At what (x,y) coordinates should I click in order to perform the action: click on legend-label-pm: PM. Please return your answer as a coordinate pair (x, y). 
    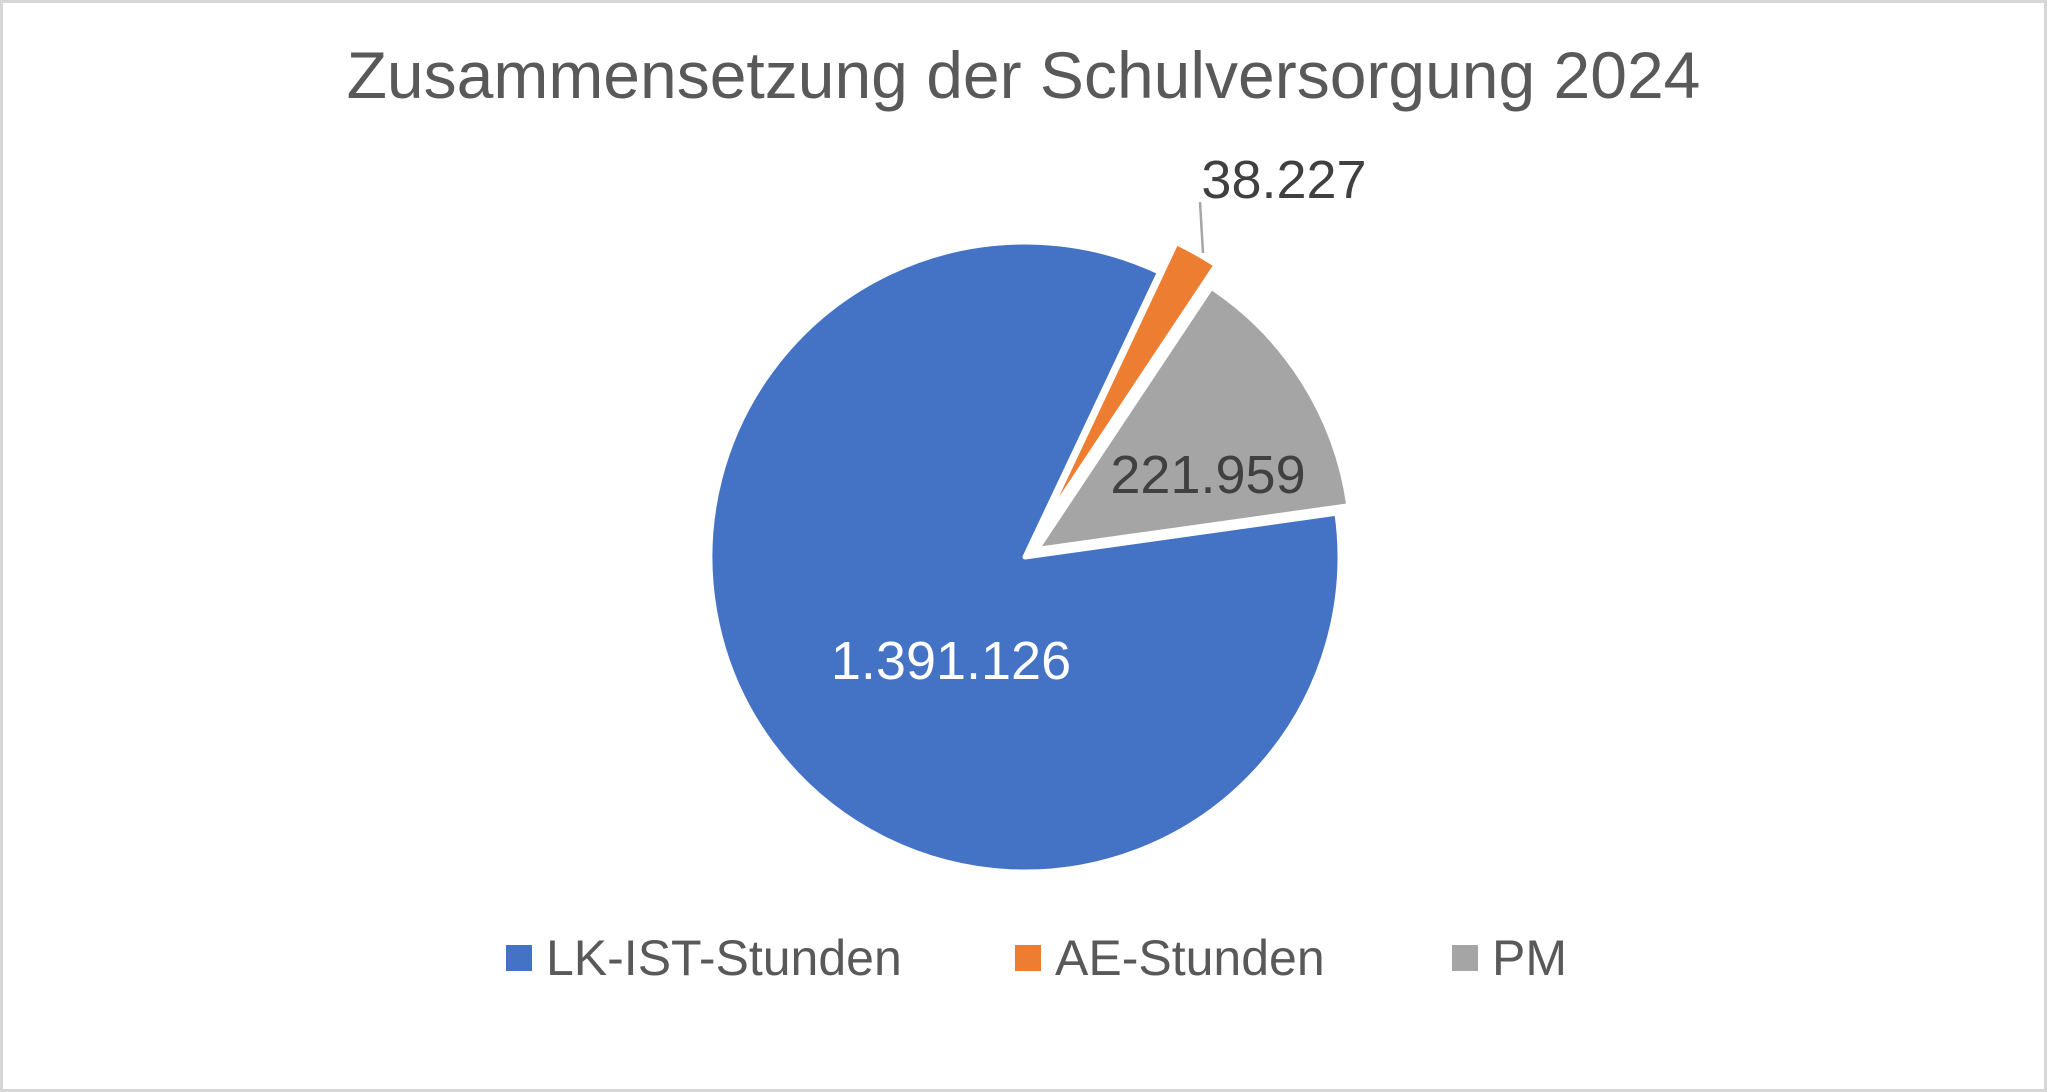
    Looking at the image, I should click on (1529, 958).